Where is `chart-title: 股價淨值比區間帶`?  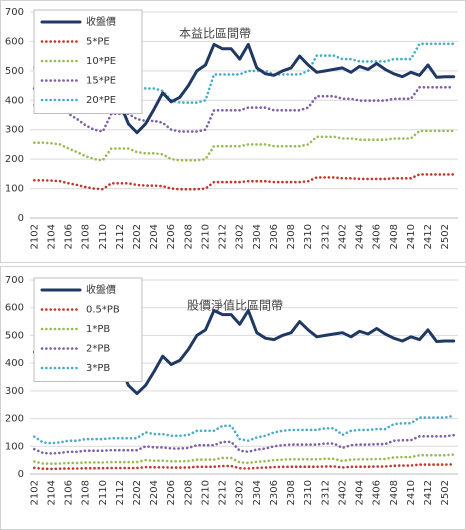
chart-title: 股價淨值比區間帶 is located at coordinates (235, 305).